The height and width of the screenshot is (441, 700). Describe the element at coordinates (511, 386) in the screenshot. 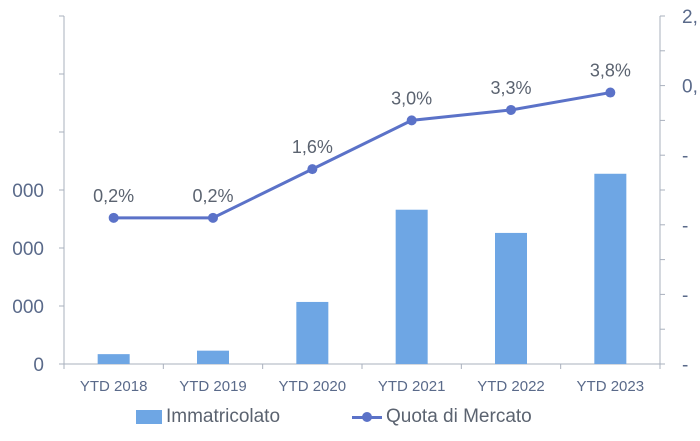

I see `x-tick-label: YTD 2022` at that location.